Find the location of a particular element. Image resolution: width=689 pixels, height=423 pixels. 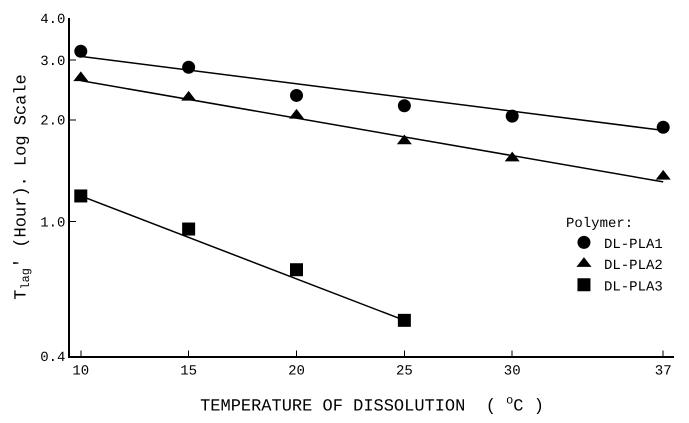

legend-label: DL-PLA3 is located at coordinates (633, 287).